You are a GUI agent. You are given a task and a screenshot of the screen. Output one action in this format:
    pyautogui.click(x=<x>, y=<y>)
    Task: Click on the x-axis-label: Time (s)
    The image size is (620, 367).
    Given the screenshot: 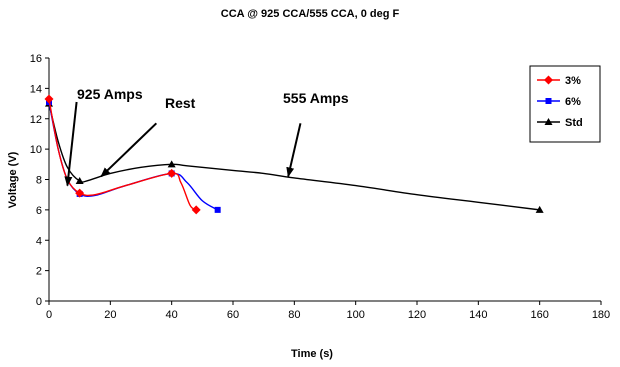 What is the action you would take?
    pyautogui.click(x=312, y=354)
    